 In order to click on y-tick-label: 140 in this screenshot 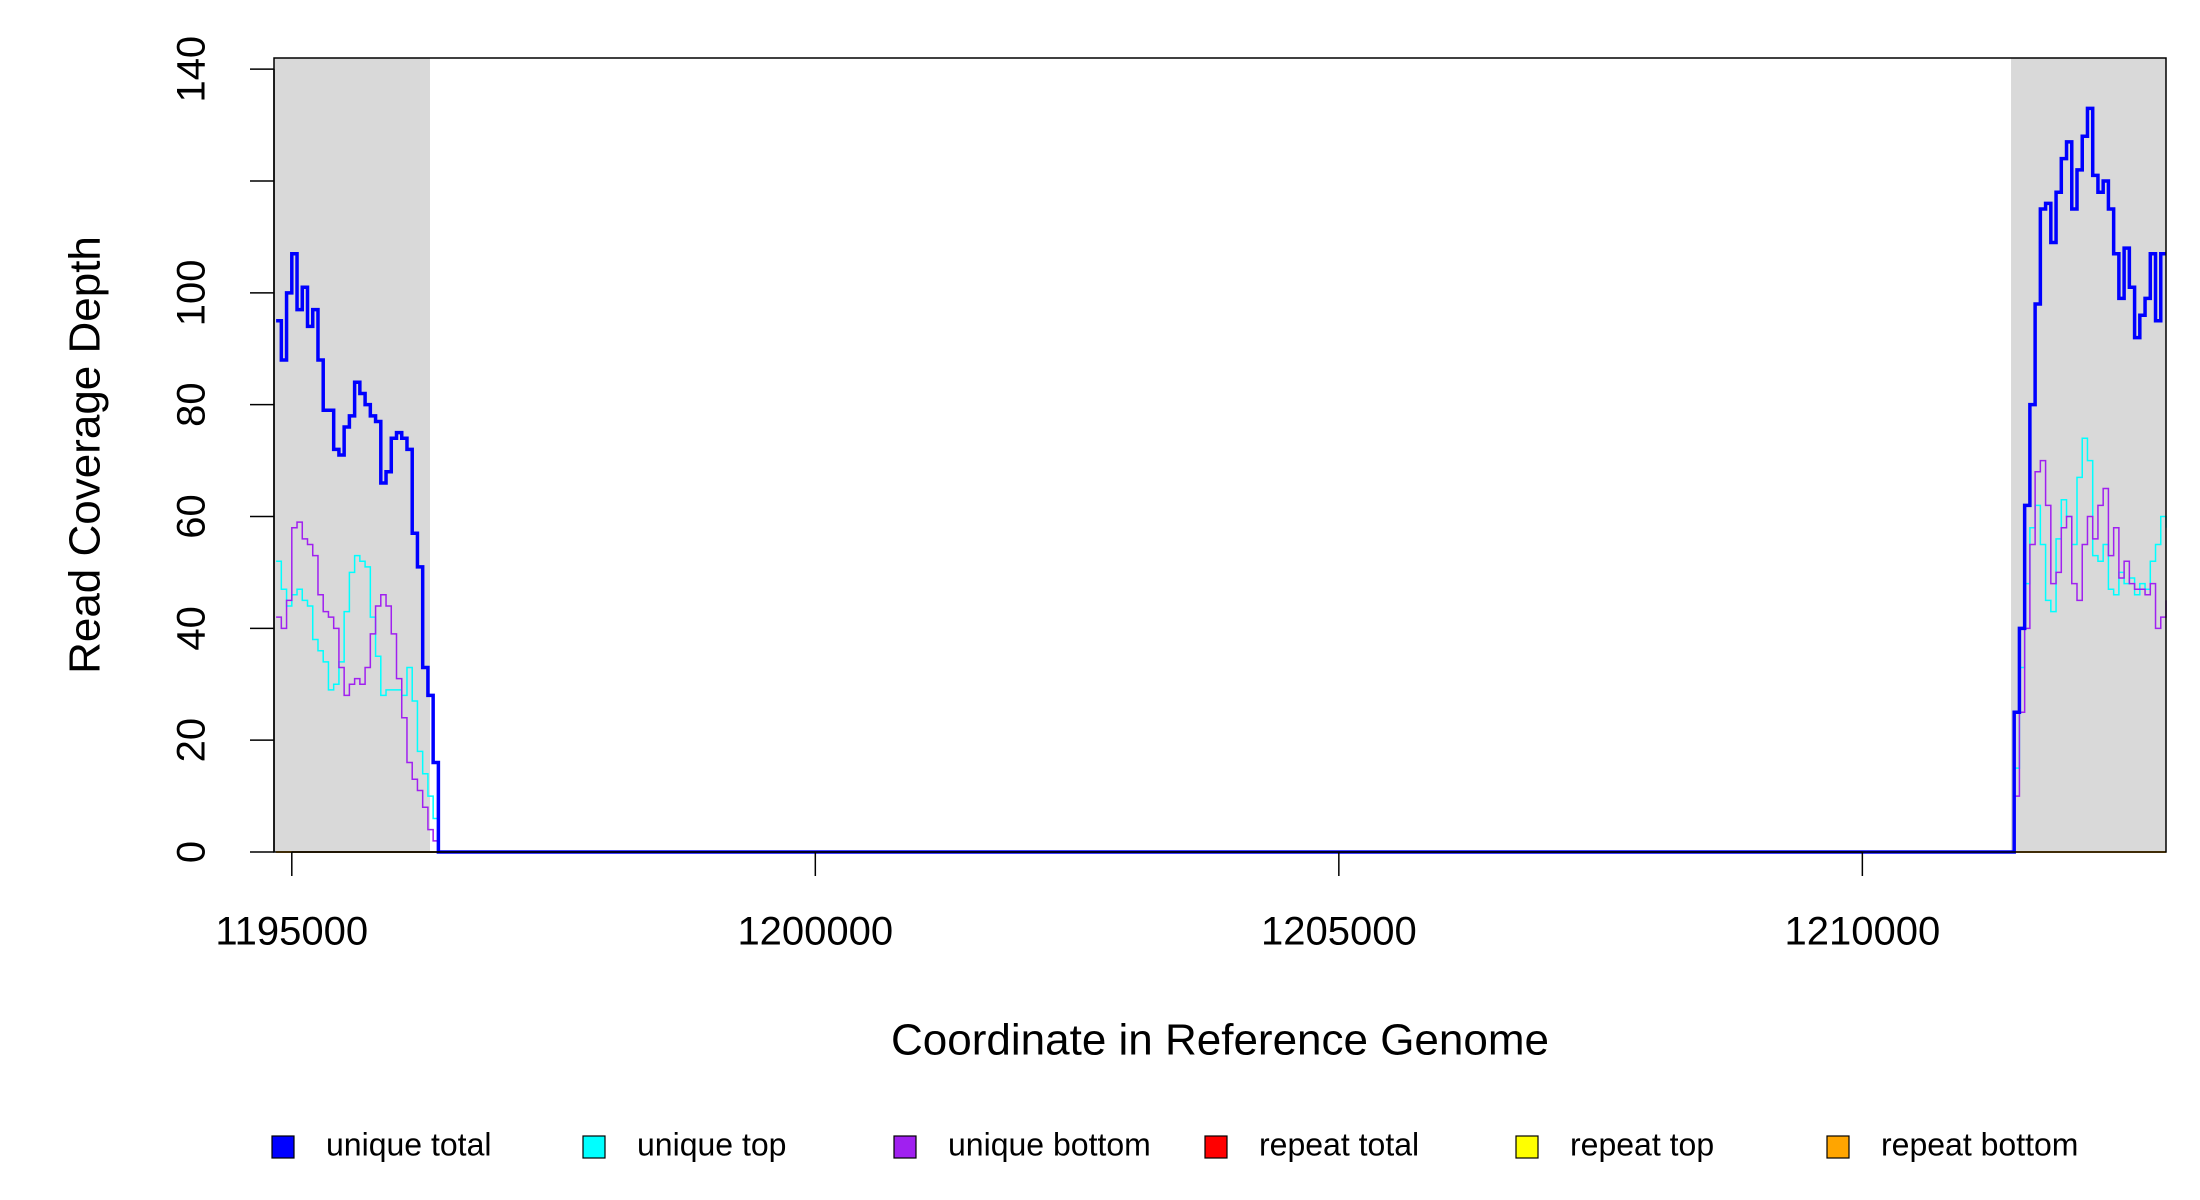, I will do `click(192, 69)`.